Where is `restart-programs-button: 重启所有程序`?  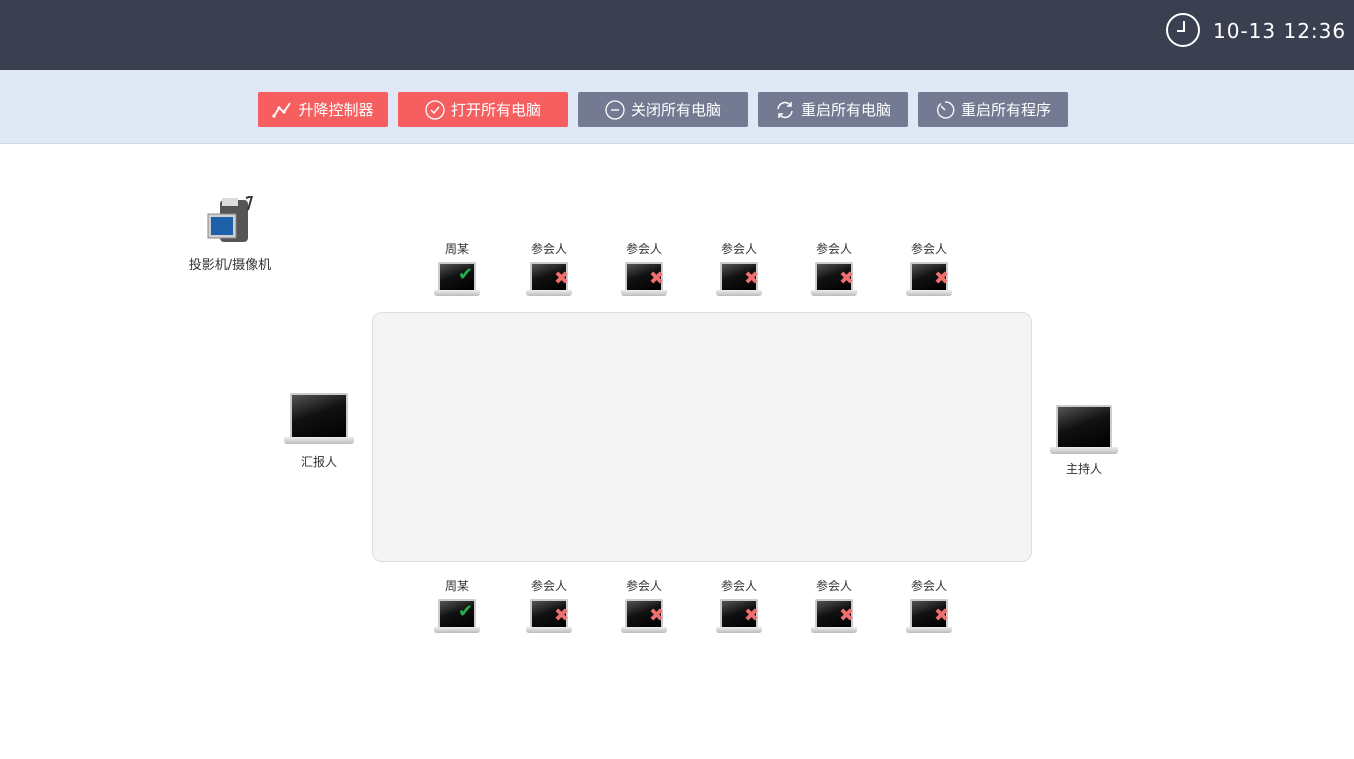
restart-programs-button: 重启所有程序 is located at coordinates (993, 109).